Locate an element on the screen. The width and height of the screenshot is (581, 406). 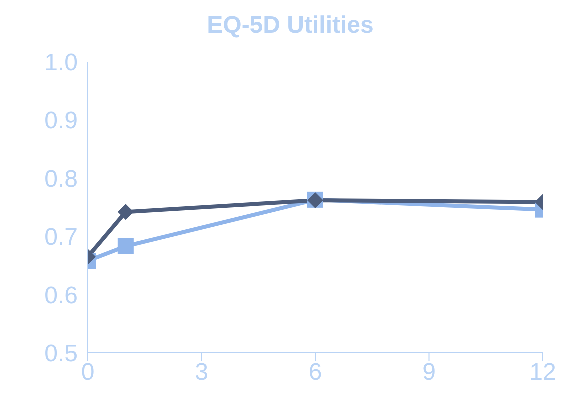
y-tick-label: 0.9 is located at coordinates (61, 121).